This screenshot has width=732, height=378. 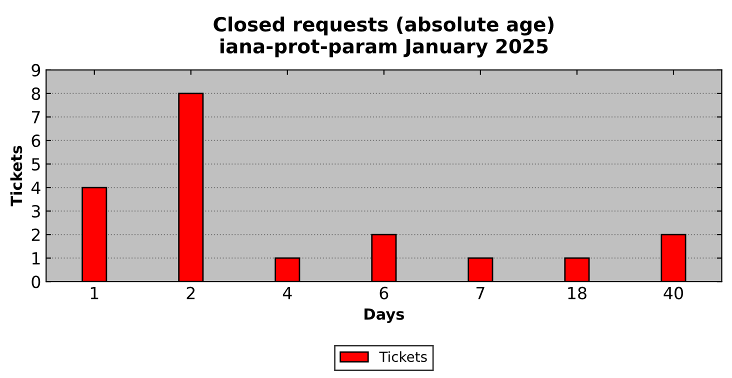 What do you see at coordinates (16, 176) in the screenshot?
I see `y-axis-title: Tickets` at bounding box center [16, 176].